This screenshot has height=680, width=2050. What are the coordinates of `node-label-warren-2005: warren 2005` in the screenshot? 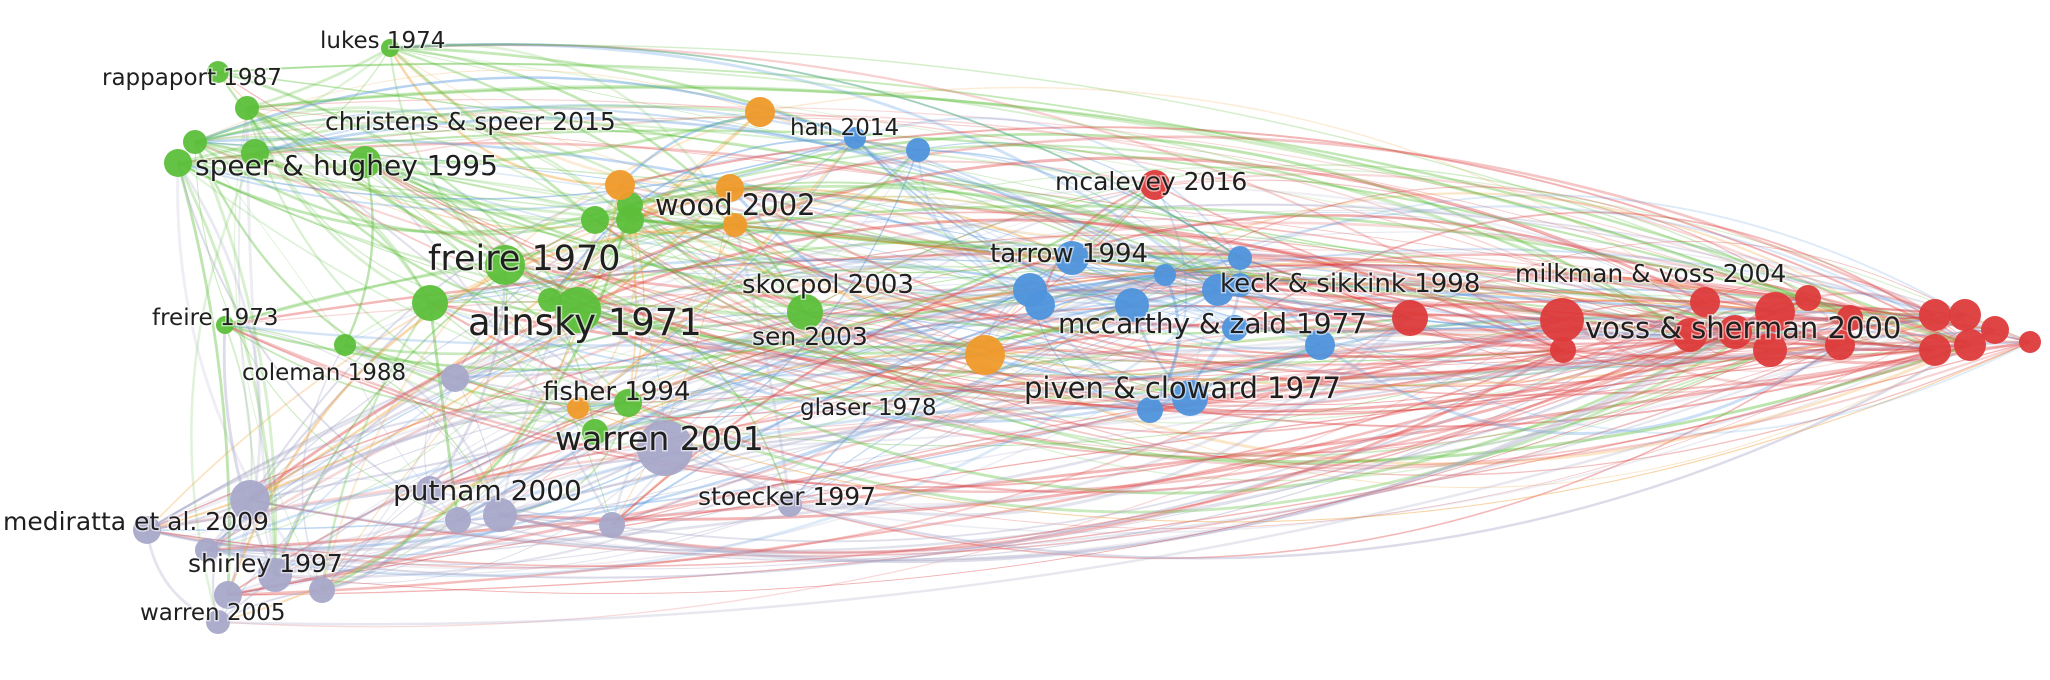 It's located at (213, 613).